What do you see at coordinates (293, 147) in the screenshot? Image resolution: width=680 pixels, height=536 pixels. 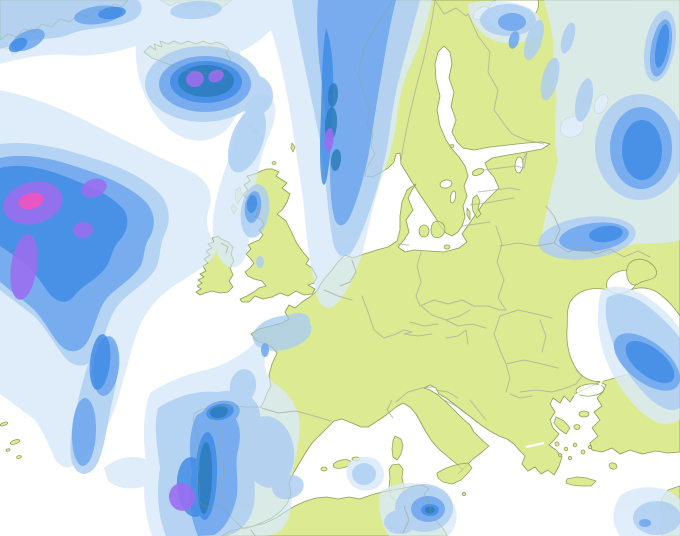 I see `shetland` at bounding box center [293, 147].